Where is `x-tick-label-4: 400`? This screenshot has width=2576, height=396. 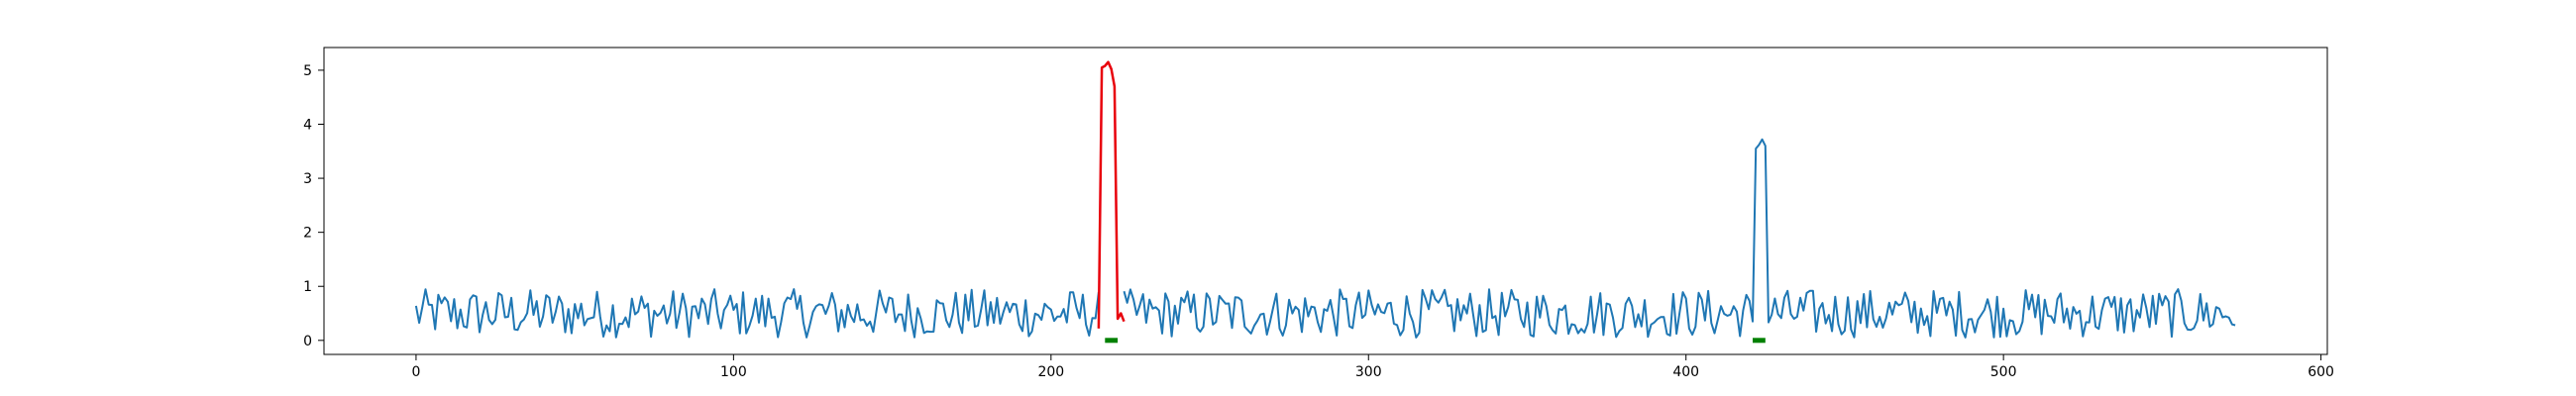
x-tick-label-4: 400 is located at coordinates (1686, 372).